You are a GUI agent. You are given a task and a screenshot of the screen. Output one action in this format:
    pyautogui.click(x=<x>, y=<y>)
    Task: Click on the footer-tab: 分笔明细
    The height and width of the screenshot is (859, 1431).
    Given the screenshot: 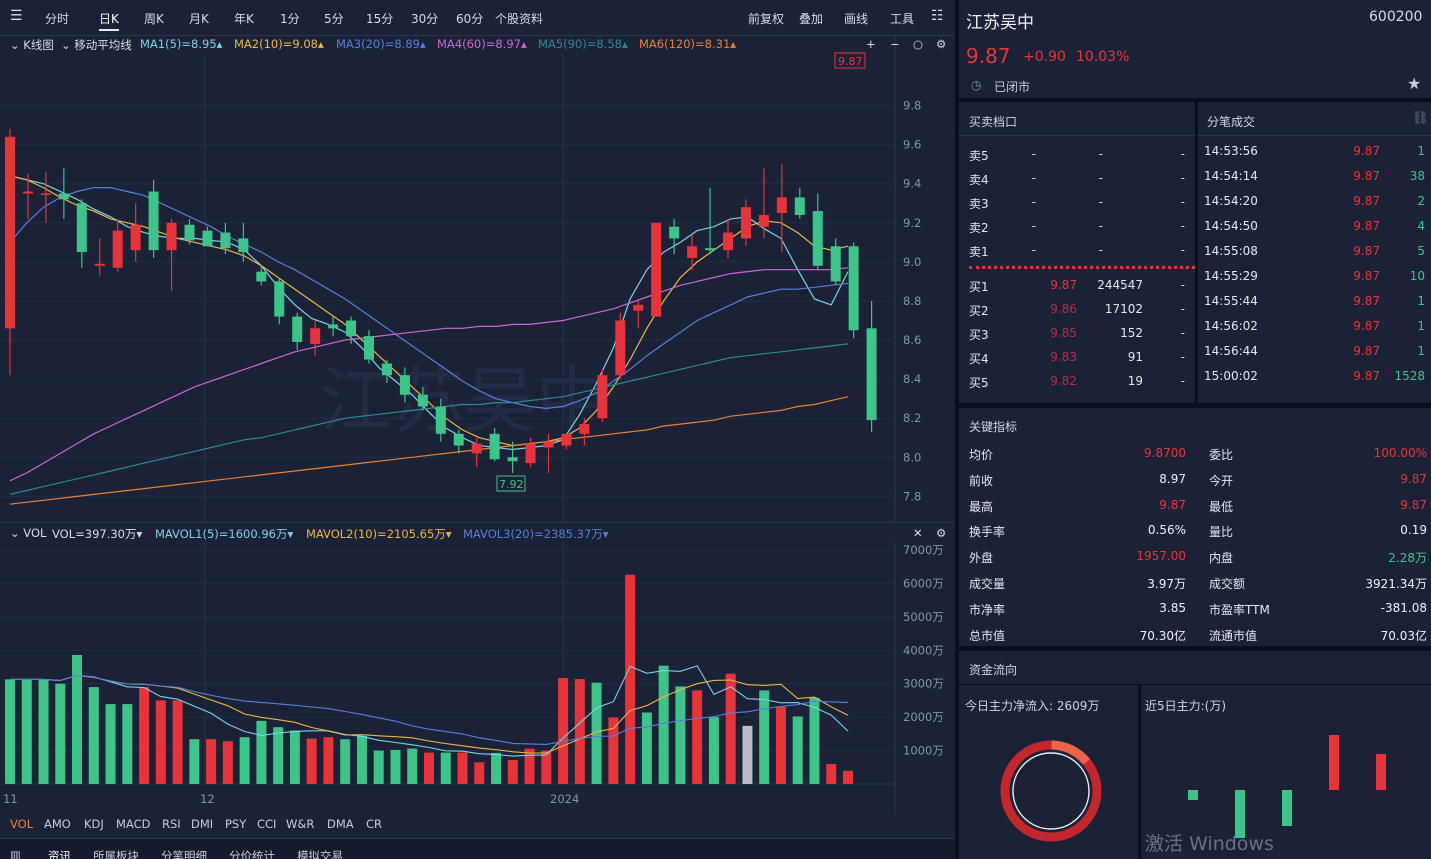 What is the action you would take?
    pyautogui.click(x=184, y=854)
    